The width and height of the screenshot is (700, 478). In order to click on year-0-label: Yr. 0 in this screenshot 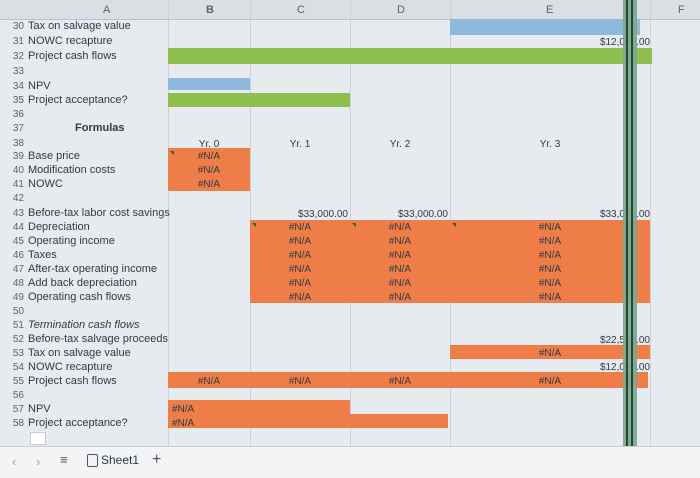, I will do `click(209, 144)`.